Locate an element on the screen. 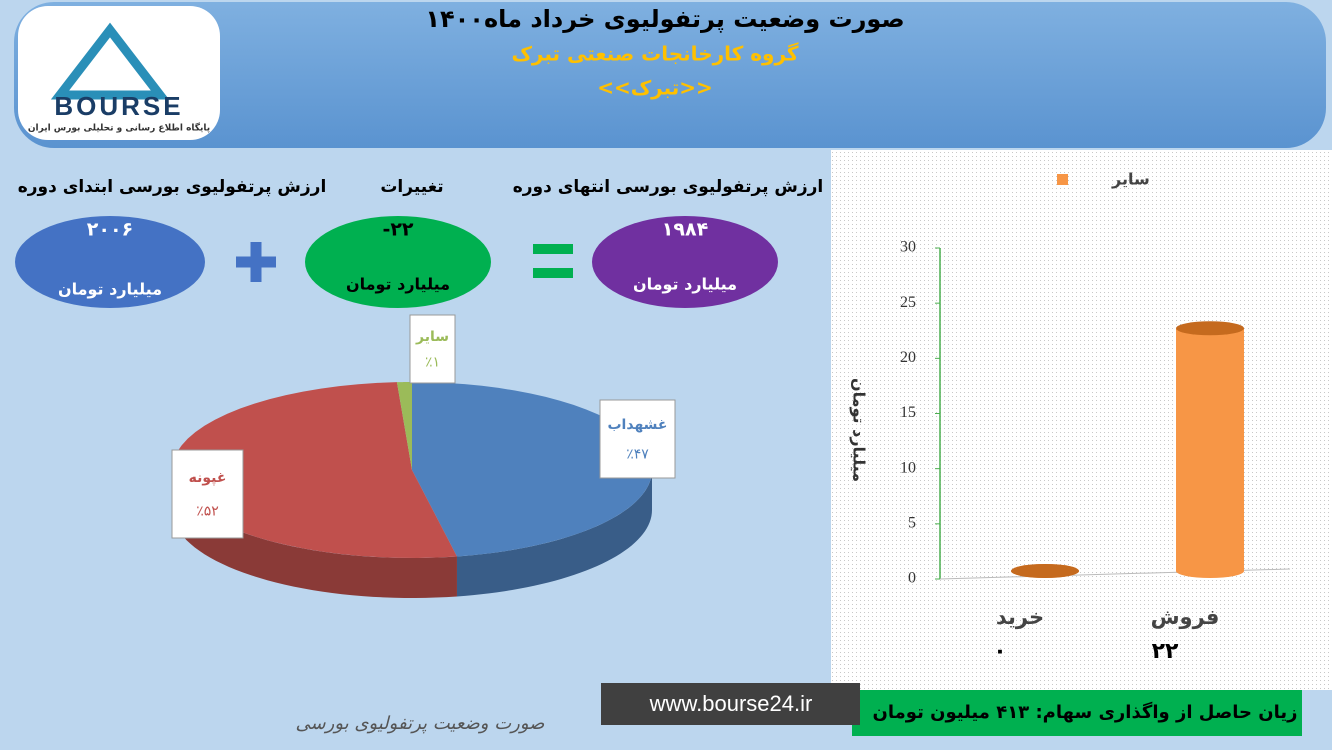  pie-value-label: ٪۴۷ is located at coordinates (637, 455).